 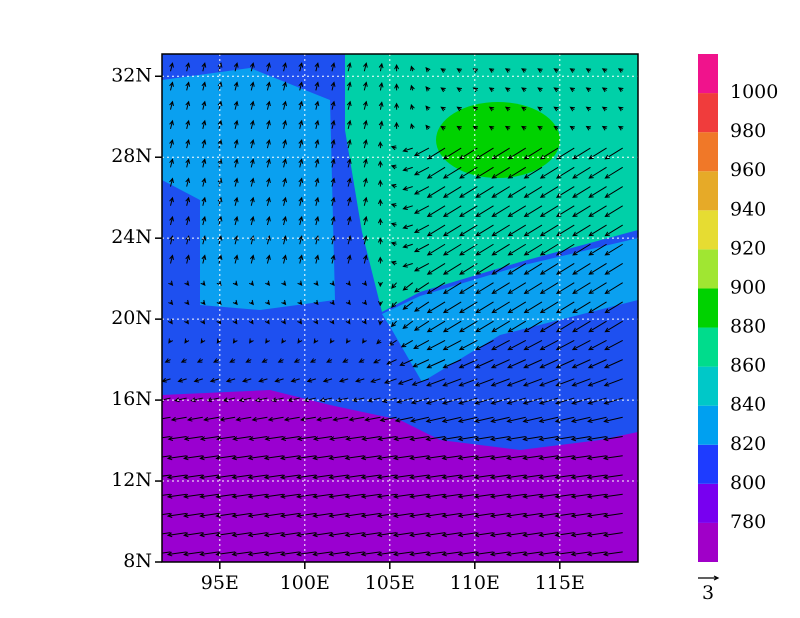 What do you see at coordinates (748, 522) in the screenshot?
I see `colorbar-label: 780` at bounding box center [748, 522].